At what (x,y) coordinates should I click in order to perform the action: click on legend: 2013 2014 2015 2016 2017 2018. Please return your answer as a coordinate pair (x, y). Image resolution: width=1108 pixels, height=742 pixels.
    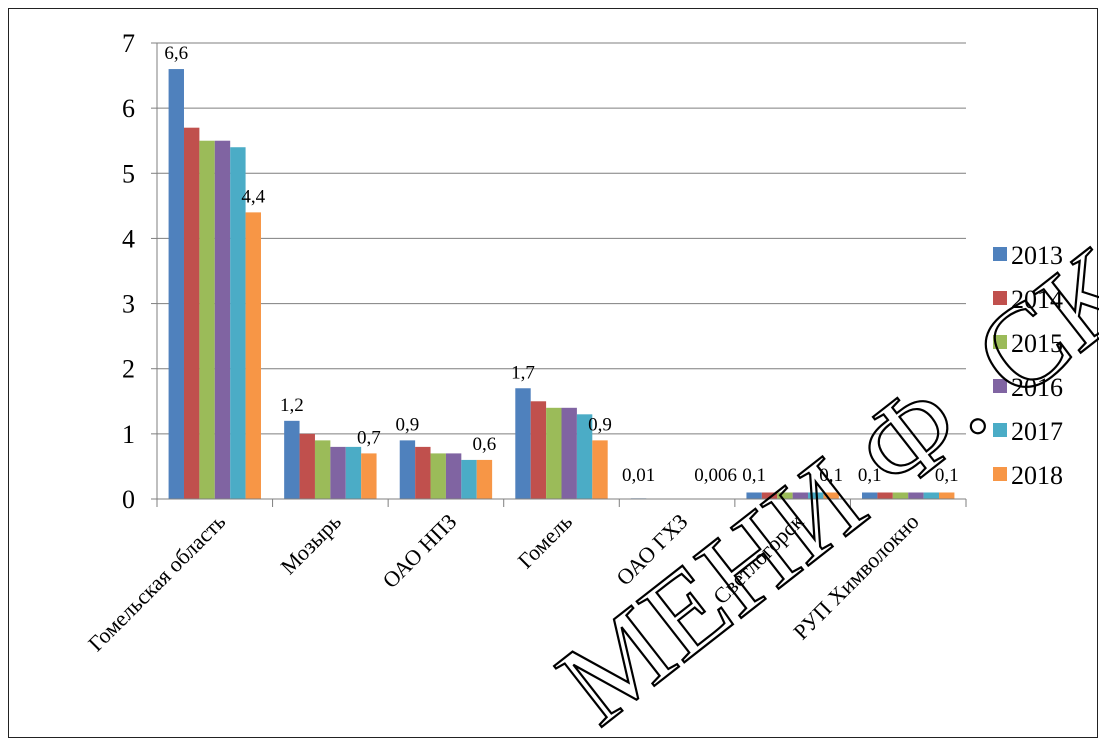
    Looking at the image, I should click on (1028, 365).